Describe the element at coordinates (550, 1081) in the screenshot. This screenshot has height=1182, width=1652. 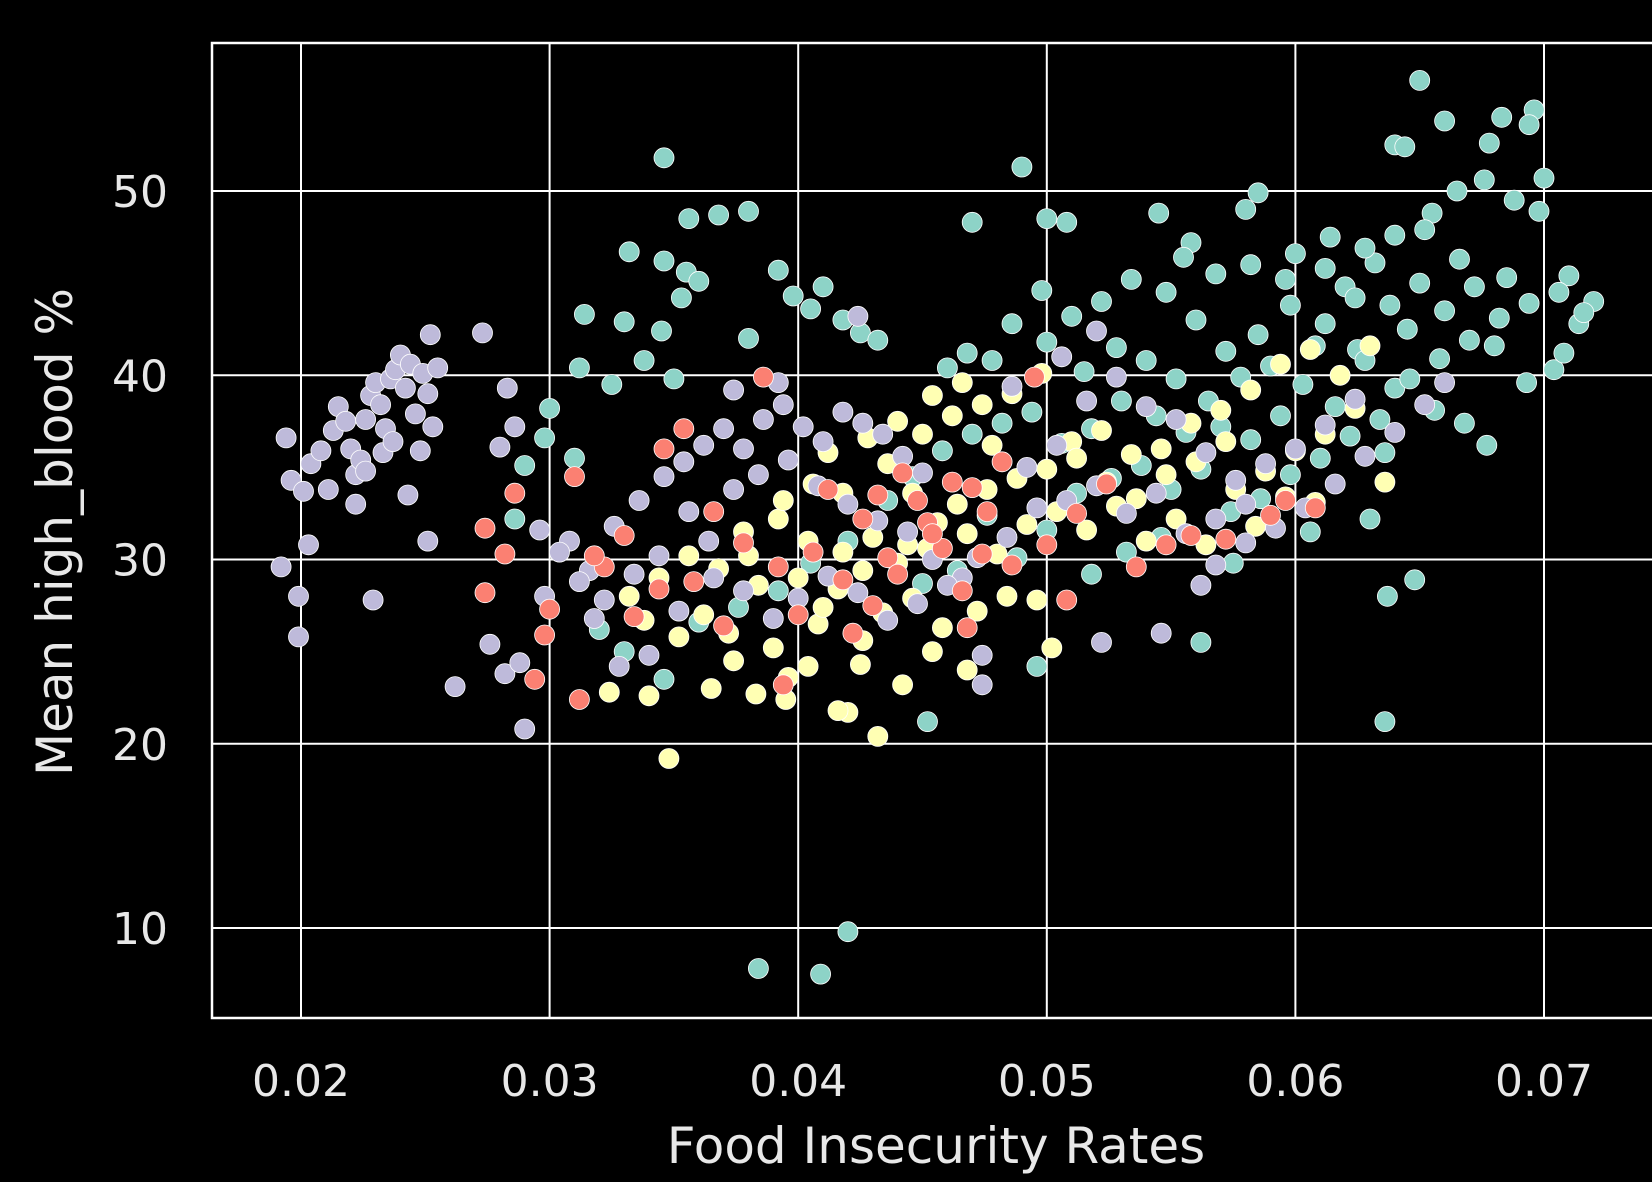
I see `x-tick-label: 0.03` at that location.